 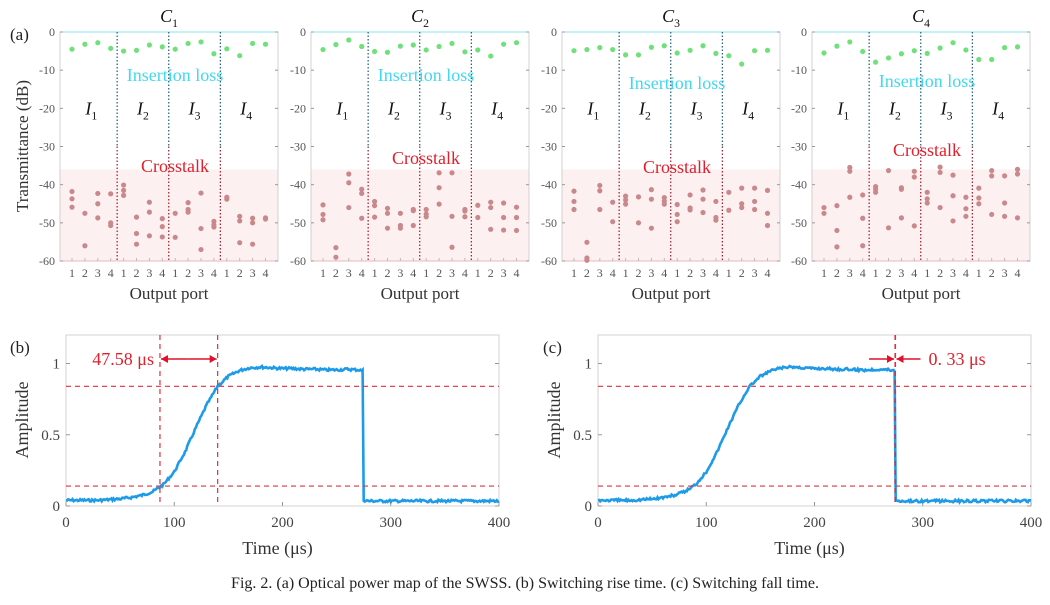 I want to click on rise-time-arrow-head, so click(x=213, y=359).